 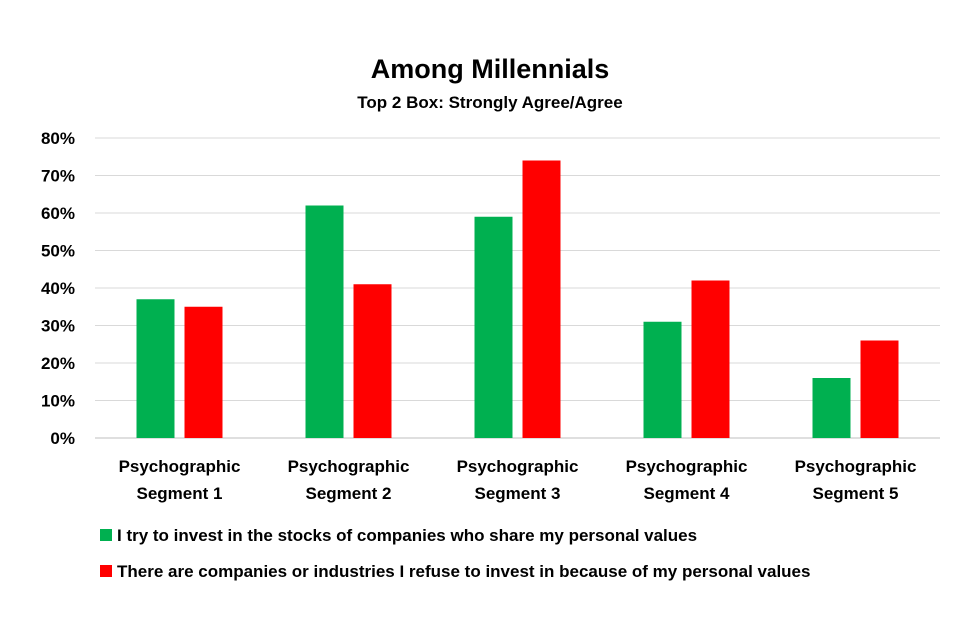 I want to click on x-category-label: Segment 1, so click(x=180, y=493).